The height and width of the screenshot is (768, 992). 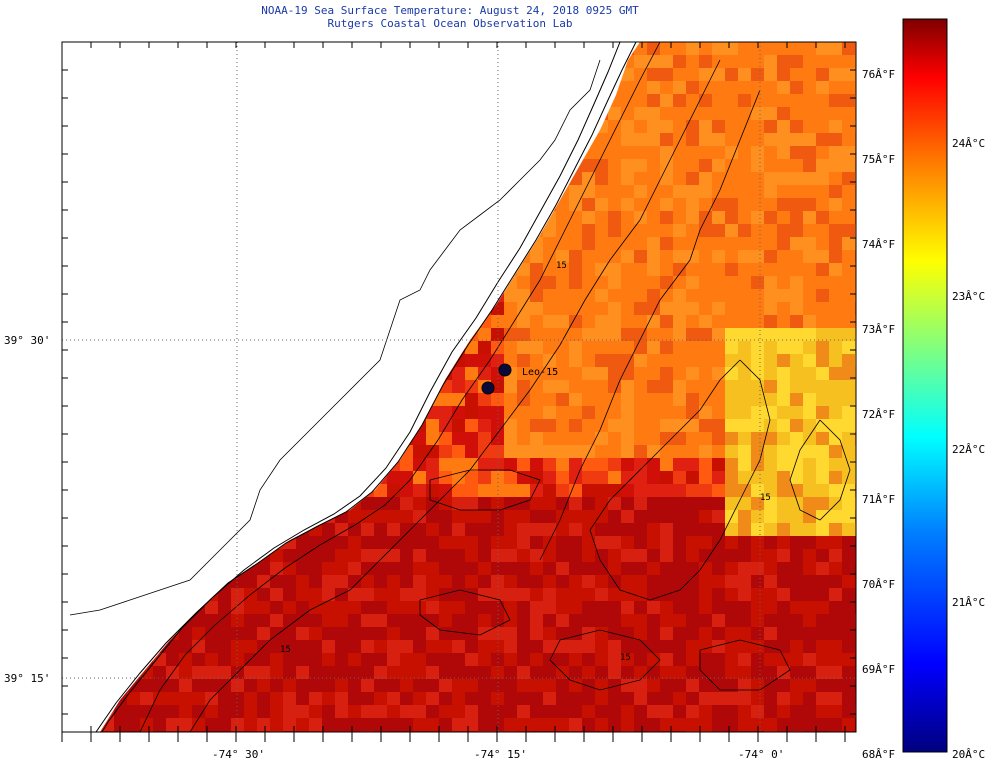 I want to click on contour-label: 15, so click(x=285, y=650).